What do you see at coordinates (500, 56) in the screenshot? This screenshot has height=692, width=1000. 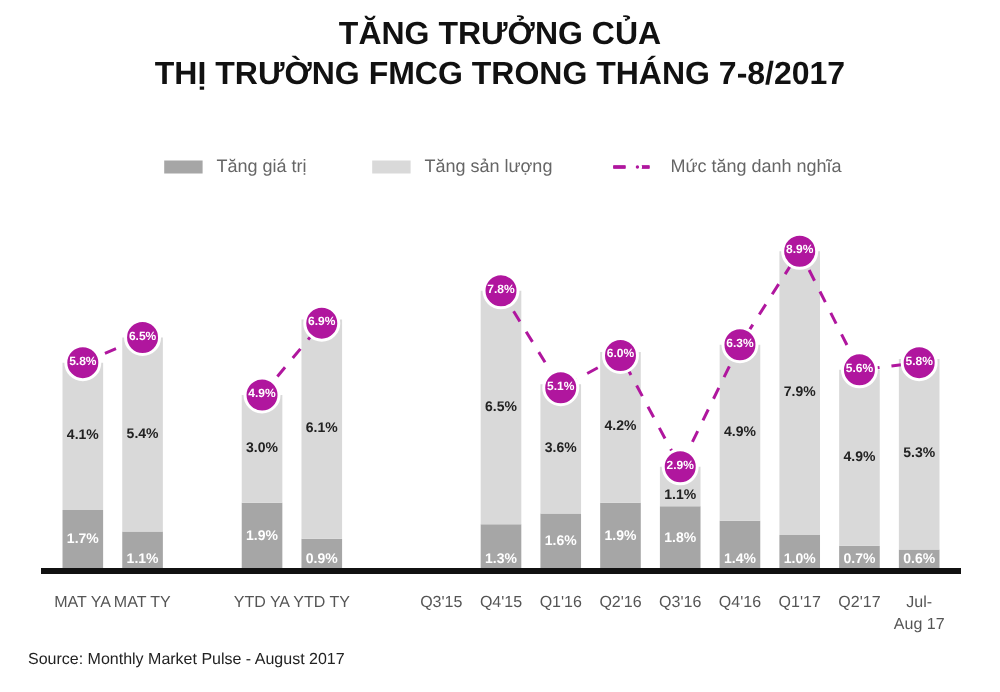 I see `text: TĂNG TRƯỞNG CỦA THỊ TRƯỜNG FMCG TRONG THÁNG 7-8/2017` at bounding box center [500, 56].